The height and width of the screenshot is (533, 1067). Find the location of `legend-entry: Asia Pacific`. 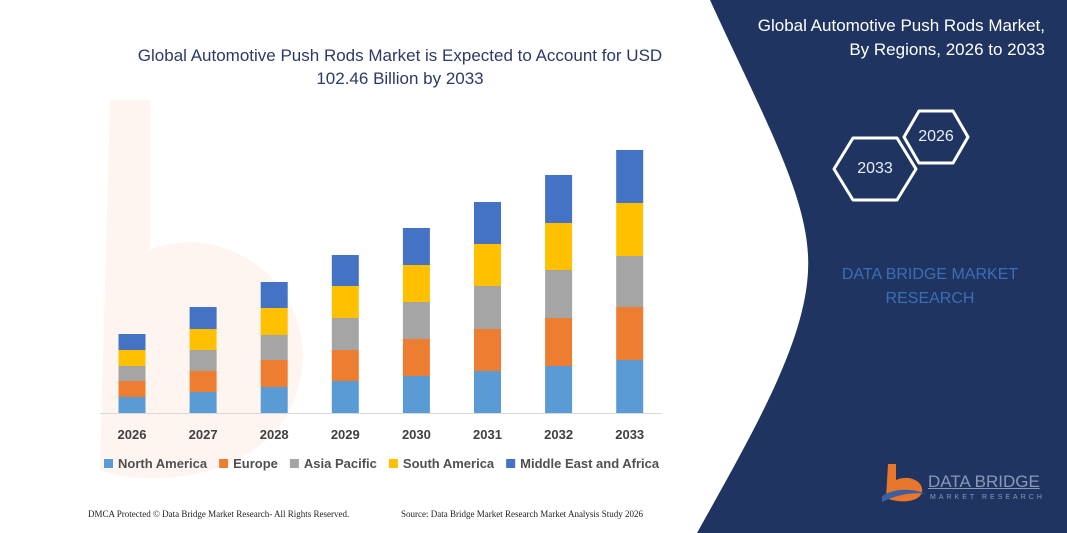

legend-entry: Asia Pacific is located at coordinates (340, 463).